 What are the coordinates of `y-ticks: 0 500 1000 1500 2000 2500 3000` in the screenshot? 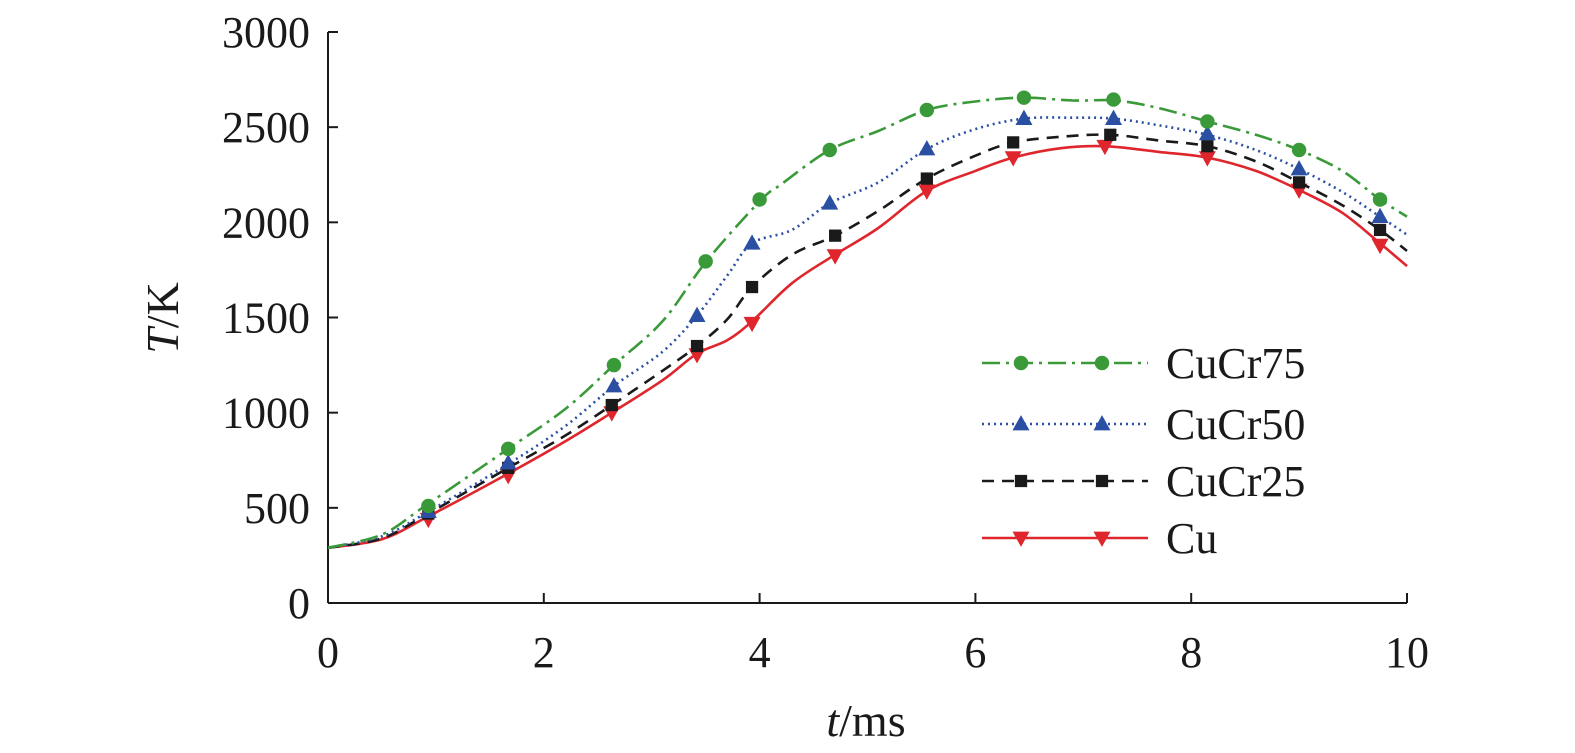 It's located at (280, 318).